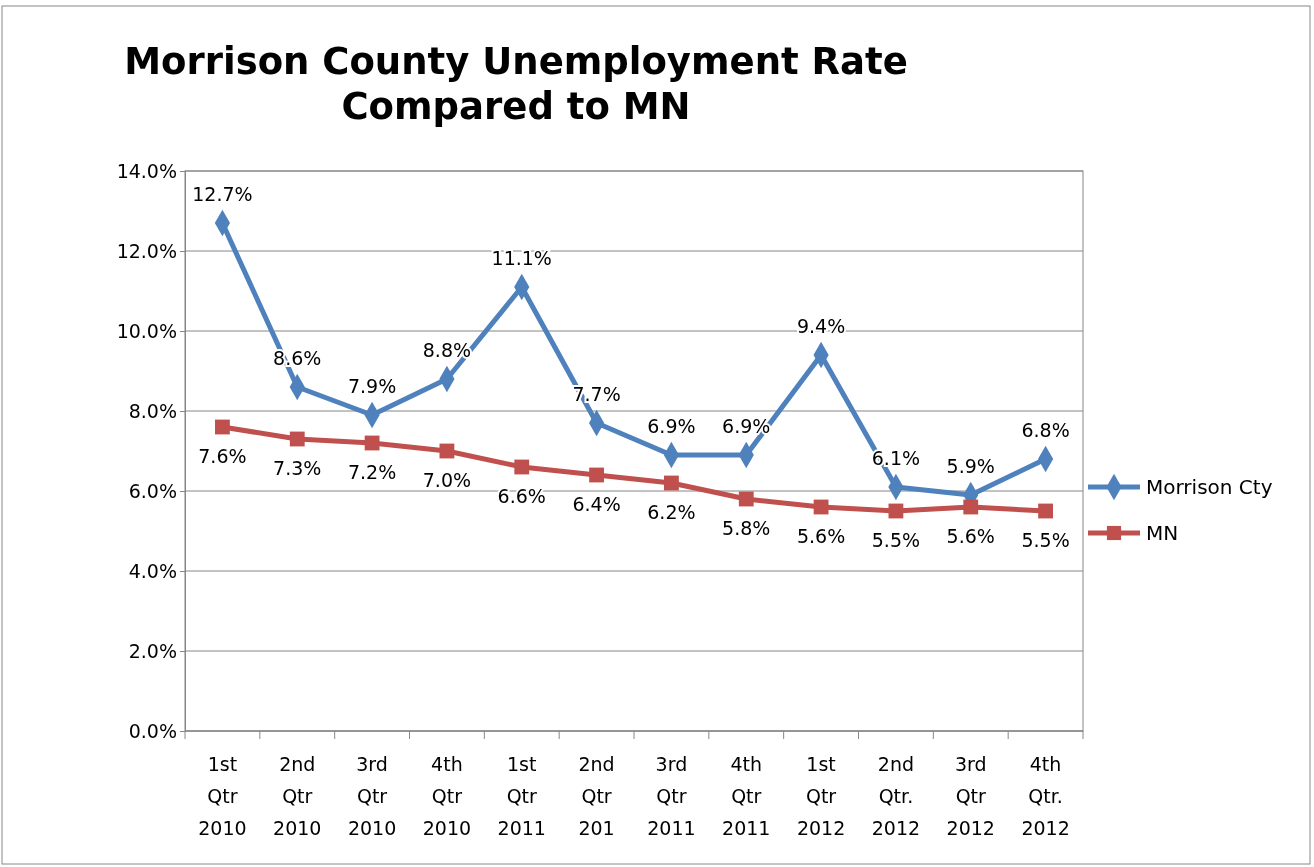  Describe the element at coordinates (970, 466) in the screenshot. I see `data-label: 5.9%` at that location.